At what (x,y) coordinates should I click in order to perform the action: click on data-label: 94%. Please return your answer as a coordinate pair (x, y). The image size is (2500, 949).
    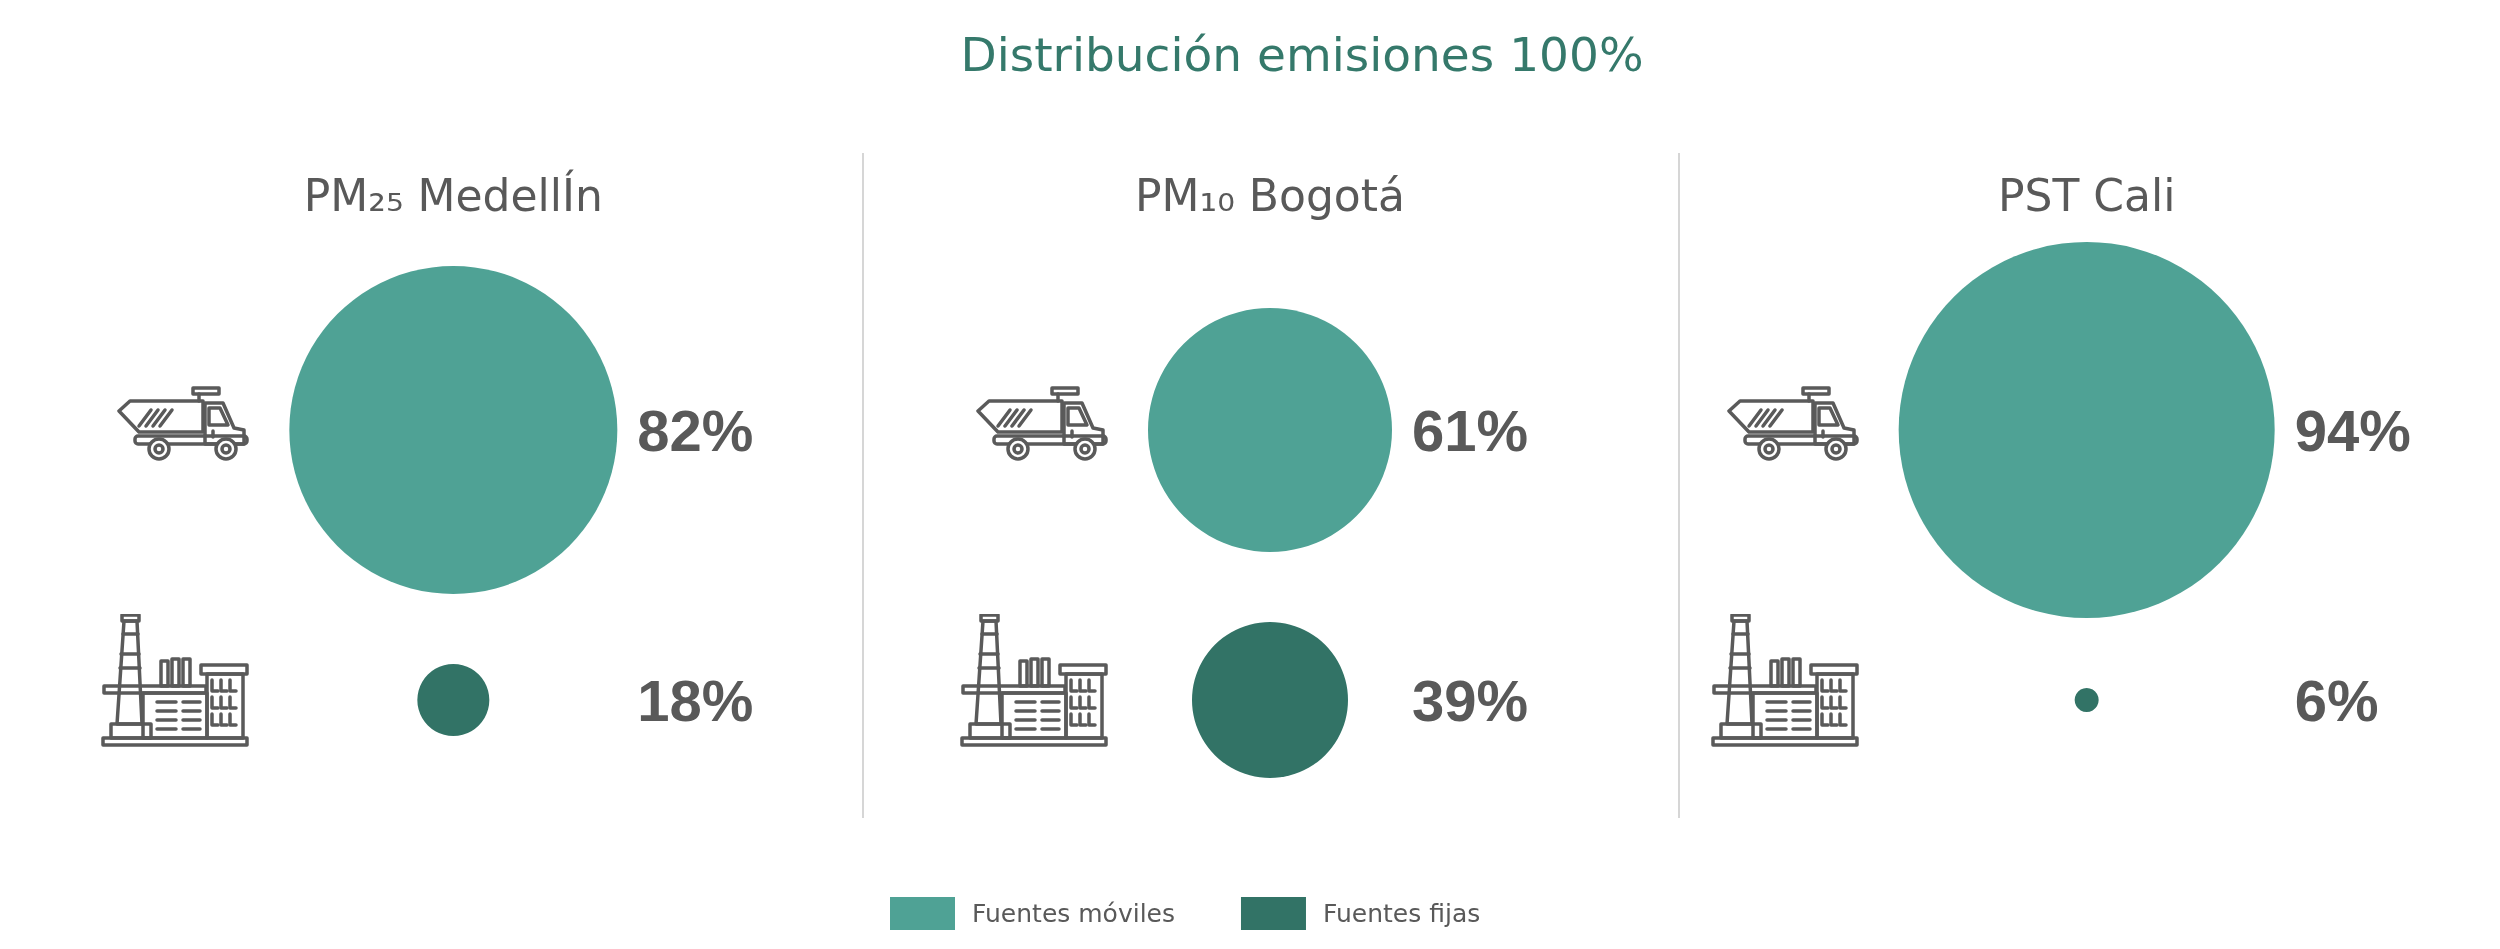
    Looking at the image, I should click on (2352, 430).